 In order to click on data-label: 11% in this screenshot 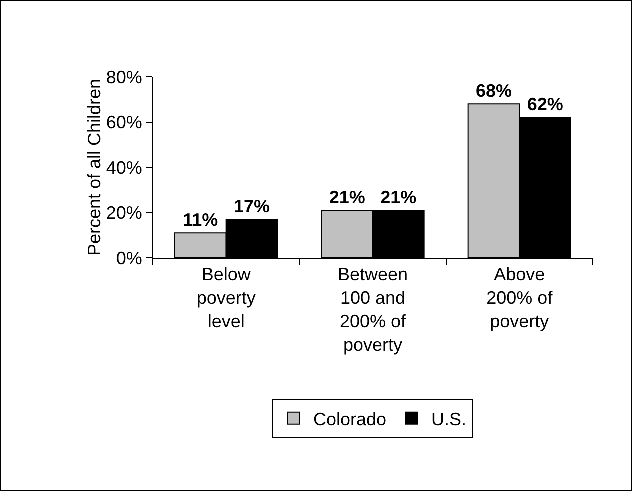, I will do `click(200, 220)`.